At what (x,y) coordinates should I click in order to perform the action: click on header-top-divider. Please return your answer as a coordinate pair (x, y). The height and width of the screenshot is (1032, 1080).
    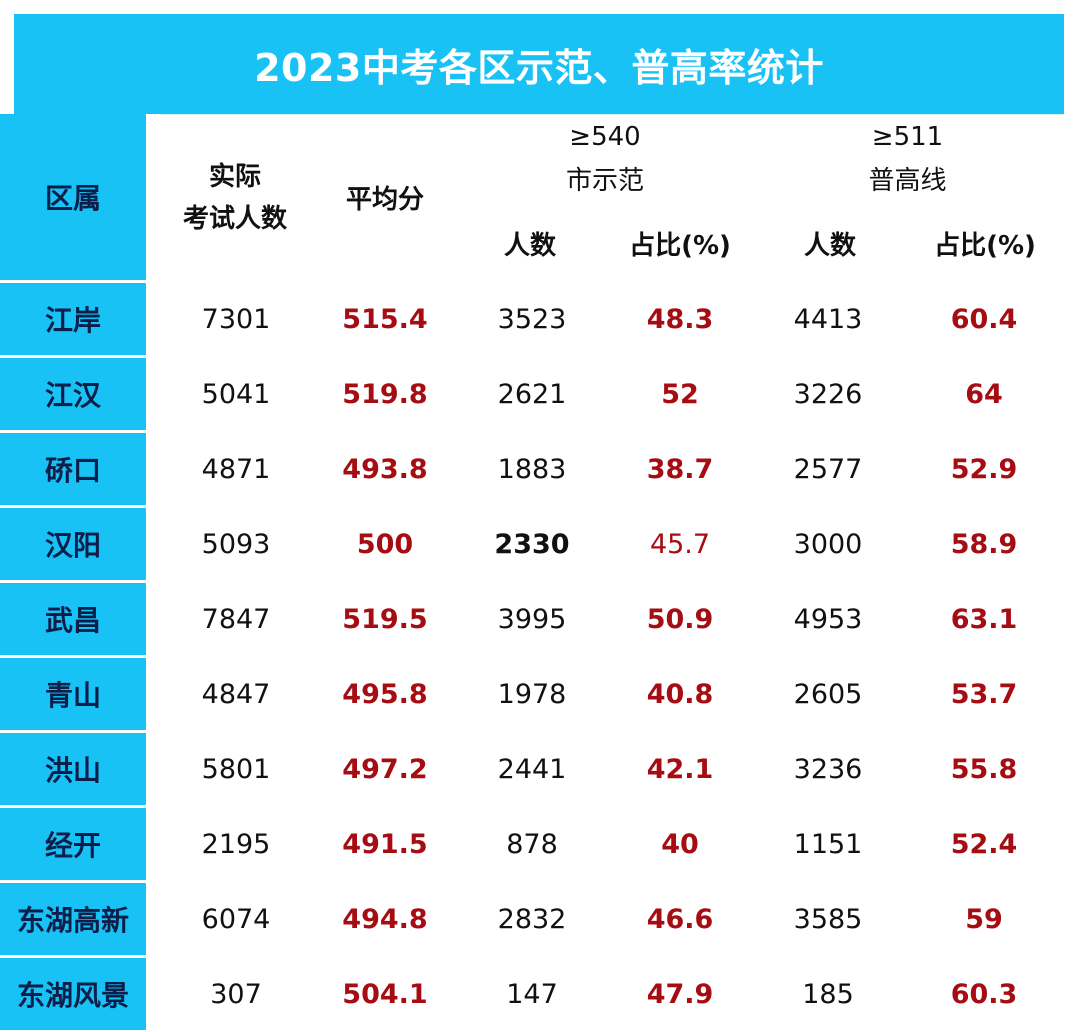
    Looking at the image, I should click on (612, 114).